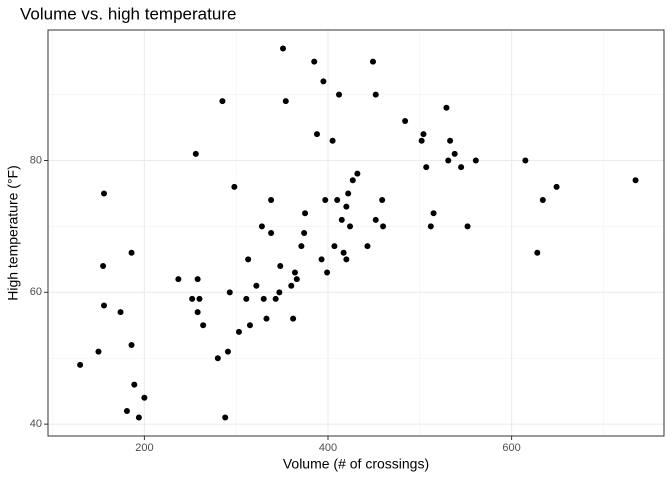 This screenshot has width=672, height=480. Describe the element at coordinates (13, 233) in the screenshot. I see `y-axis-label: High temperature (°F)` at that location.